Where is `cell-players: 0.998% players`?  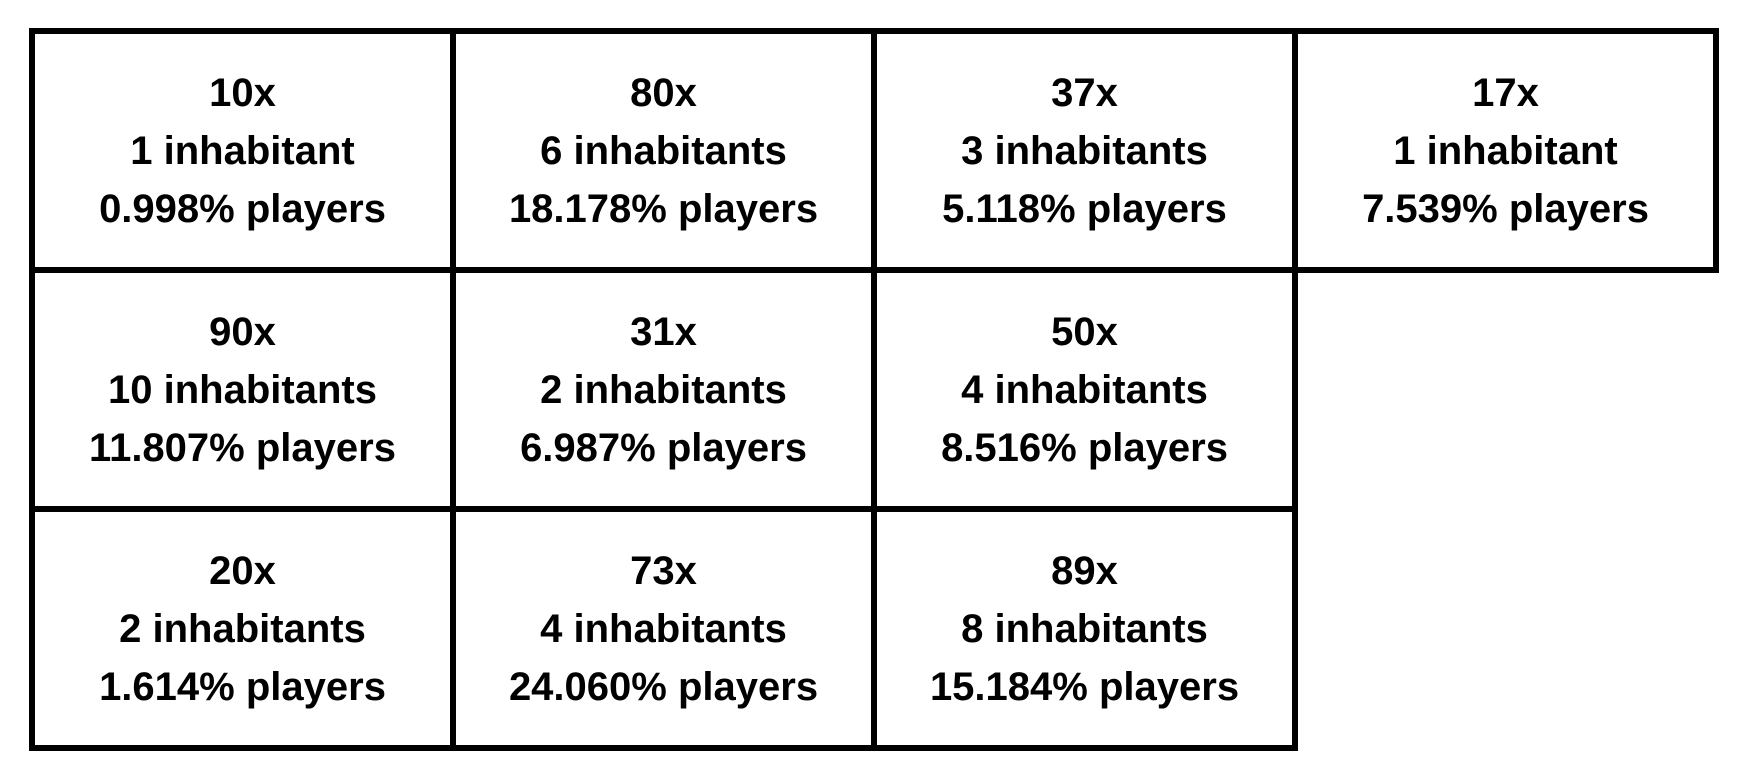 cell-players: 0.998% players is located at coordinates (242, 208).